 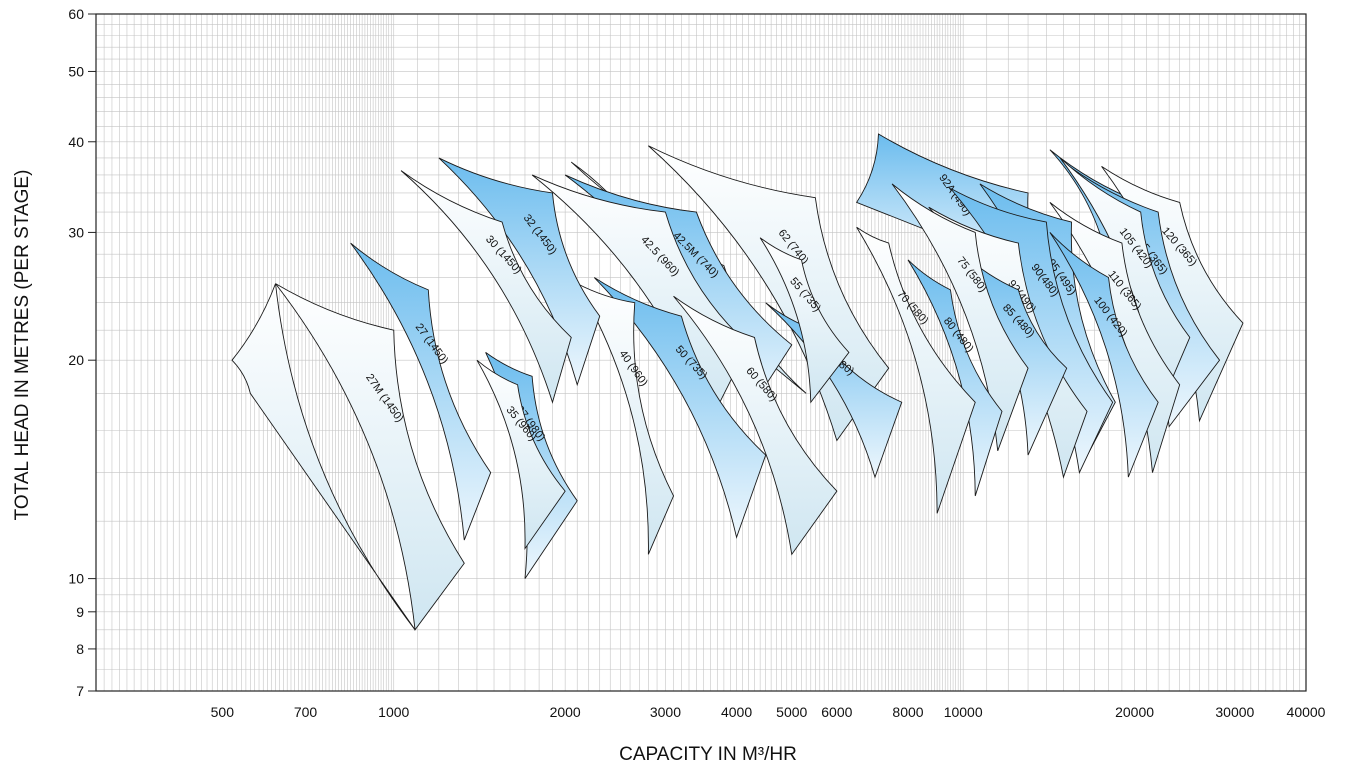 I want to click on x-tick-label: 6000, so click(x=836, y=712).